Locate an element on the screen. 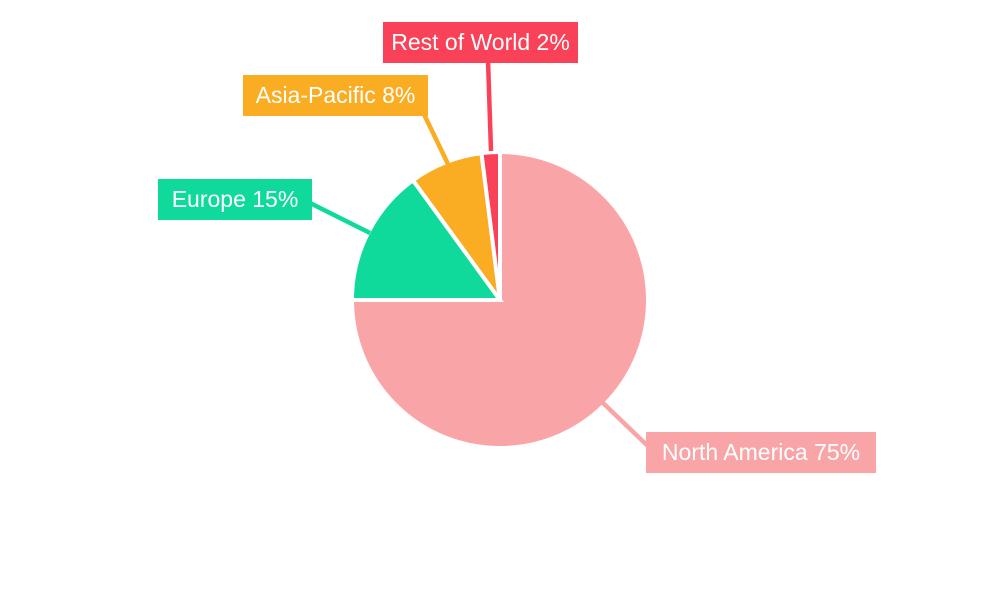 The width and height of the screenshot is (1000, 600). label-europe-text: Europe 15% is located at coordinates (235, 199).